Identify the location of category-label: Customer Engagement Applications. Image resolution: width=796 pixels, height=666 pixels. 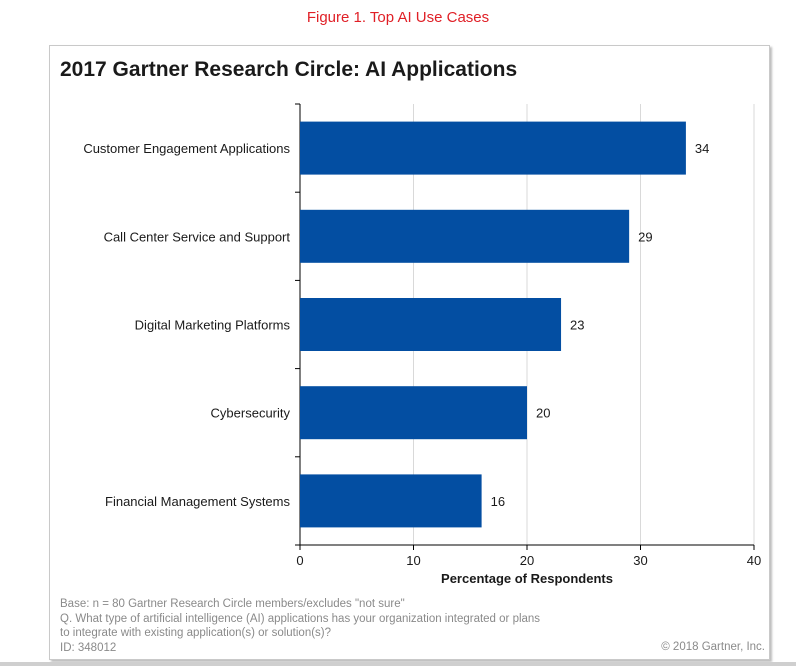
(186, 148).